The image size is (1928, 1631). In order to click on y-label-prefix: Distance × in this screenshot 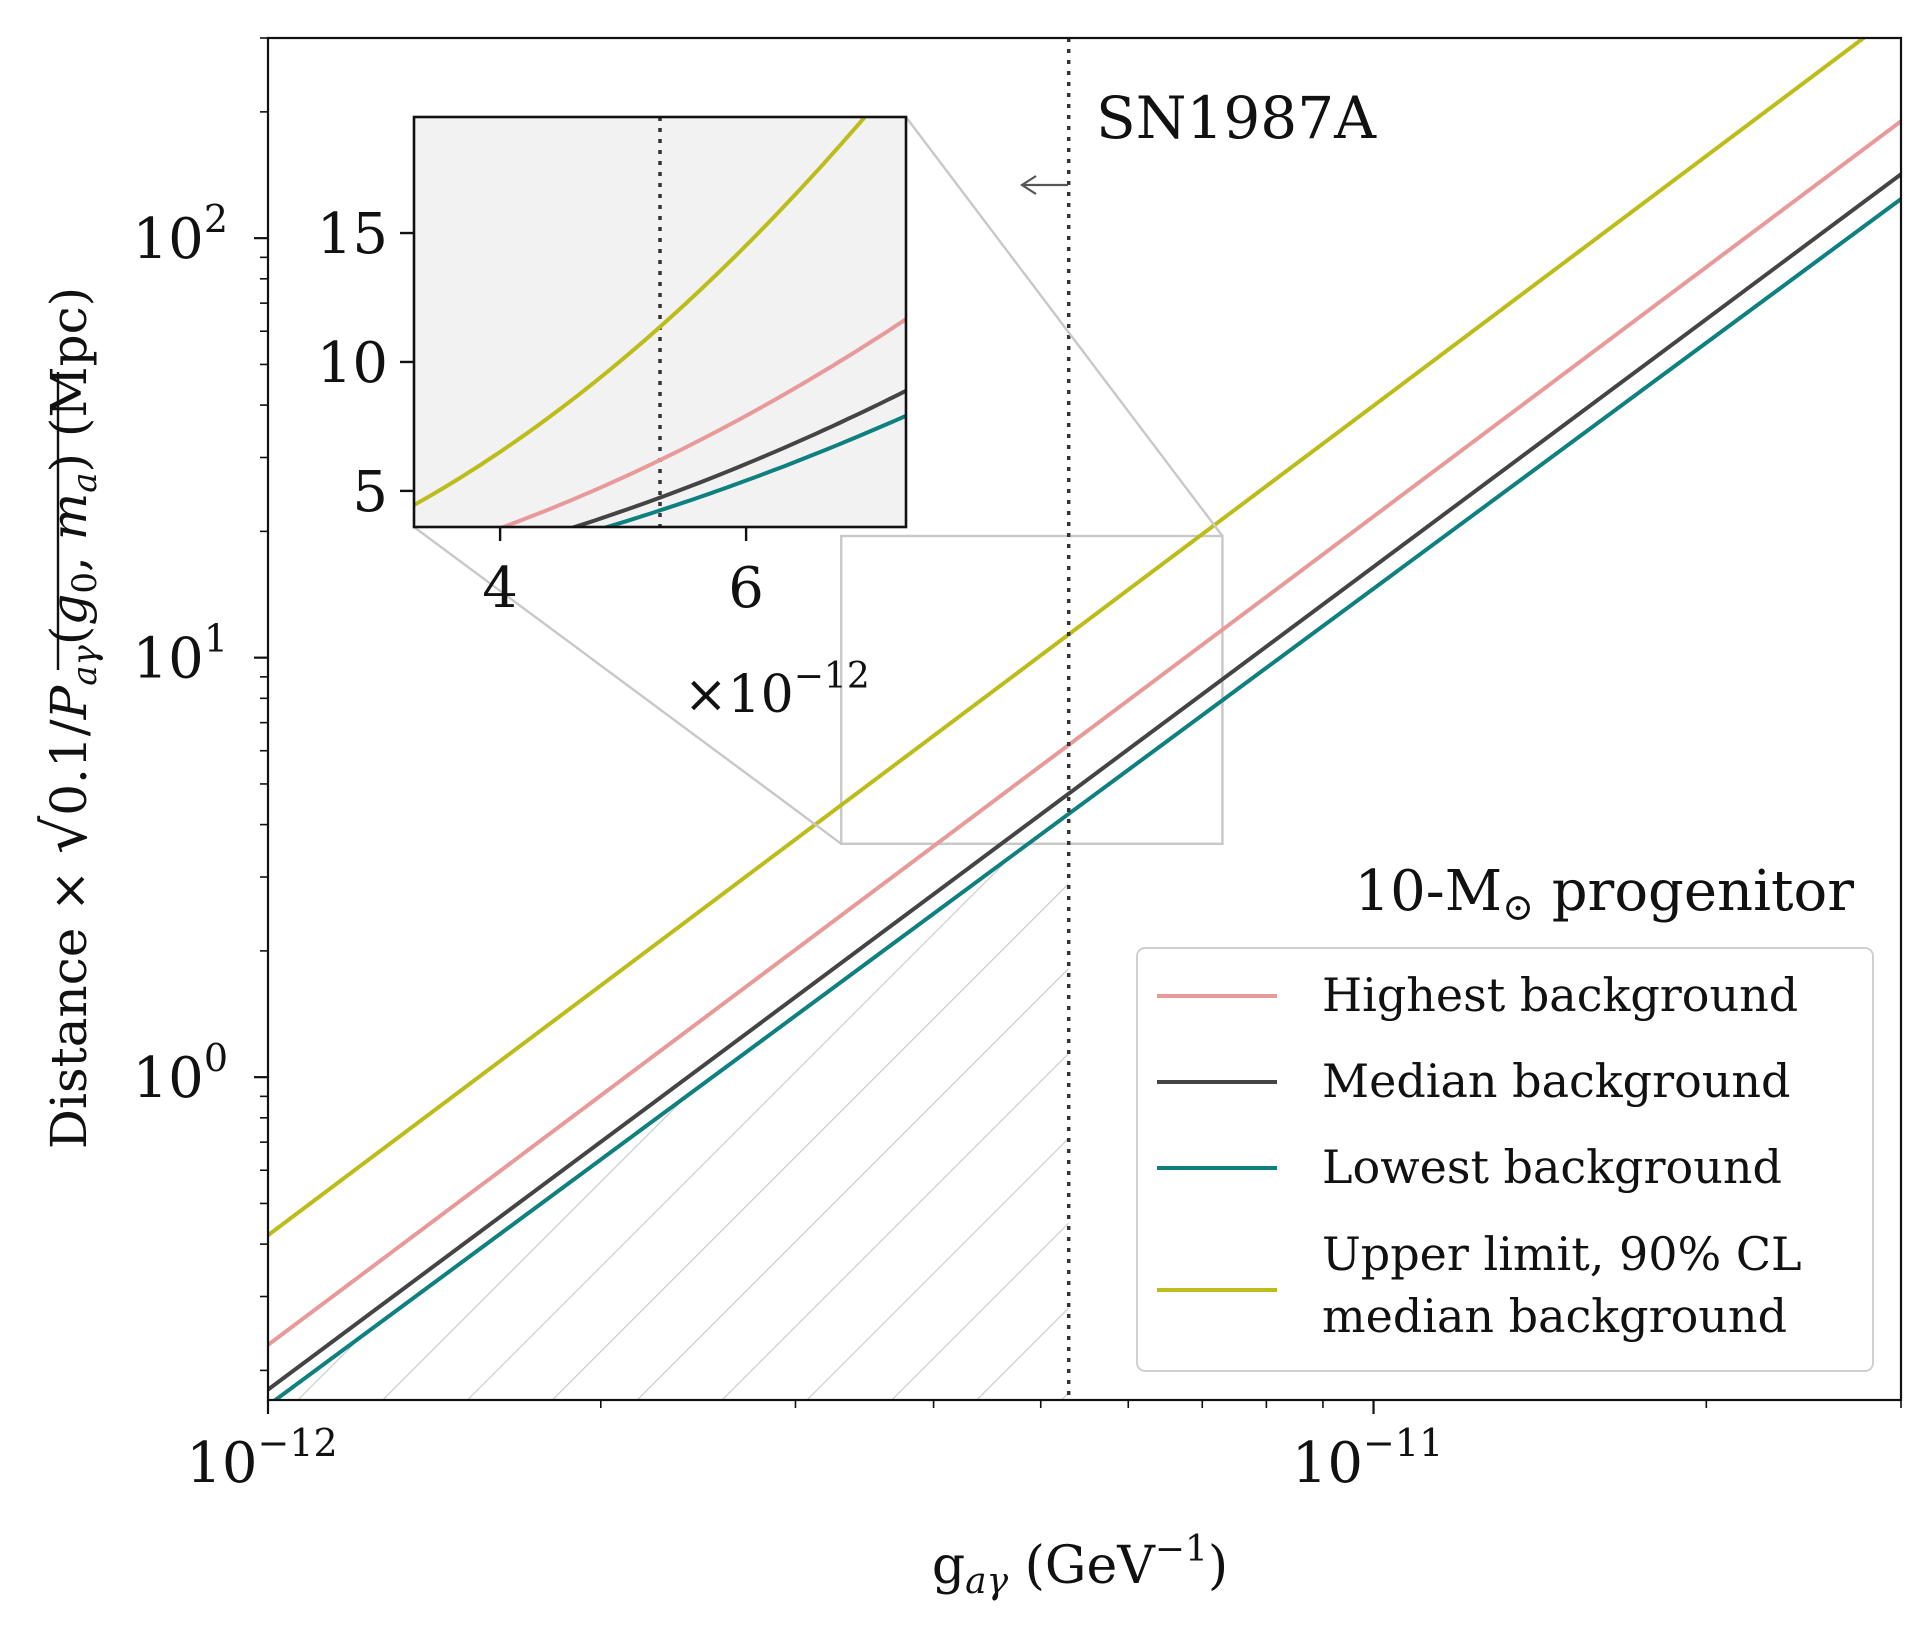, I will do `click(69, 1001)`.